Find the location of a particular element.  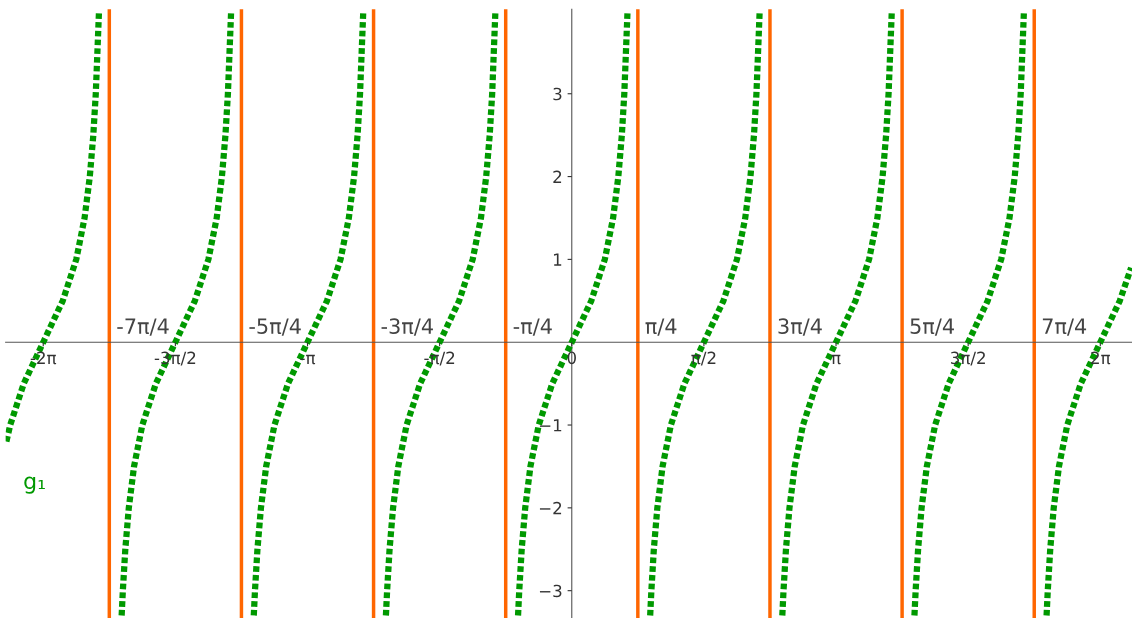

y-tick-label: 1 is located at coordinates (557, 259).